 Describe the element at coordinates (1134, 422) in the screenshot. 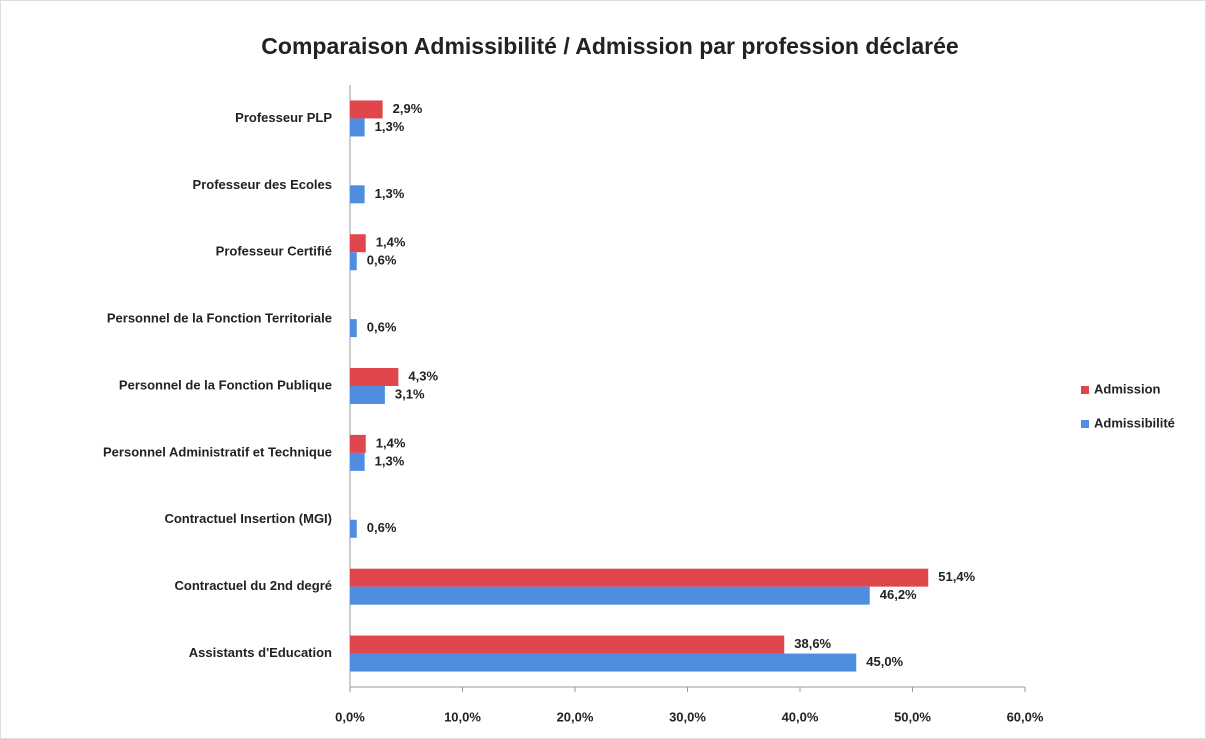

I see `legend-label: Admissibilité` at that location.